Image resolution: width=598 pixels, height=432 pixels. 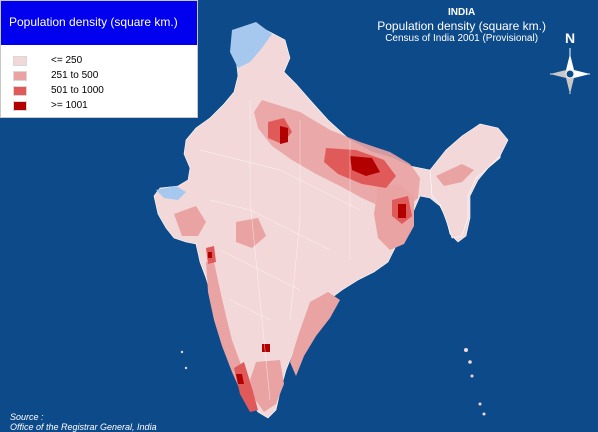 I want to click on north-label: N, so click(x=570, y=38).